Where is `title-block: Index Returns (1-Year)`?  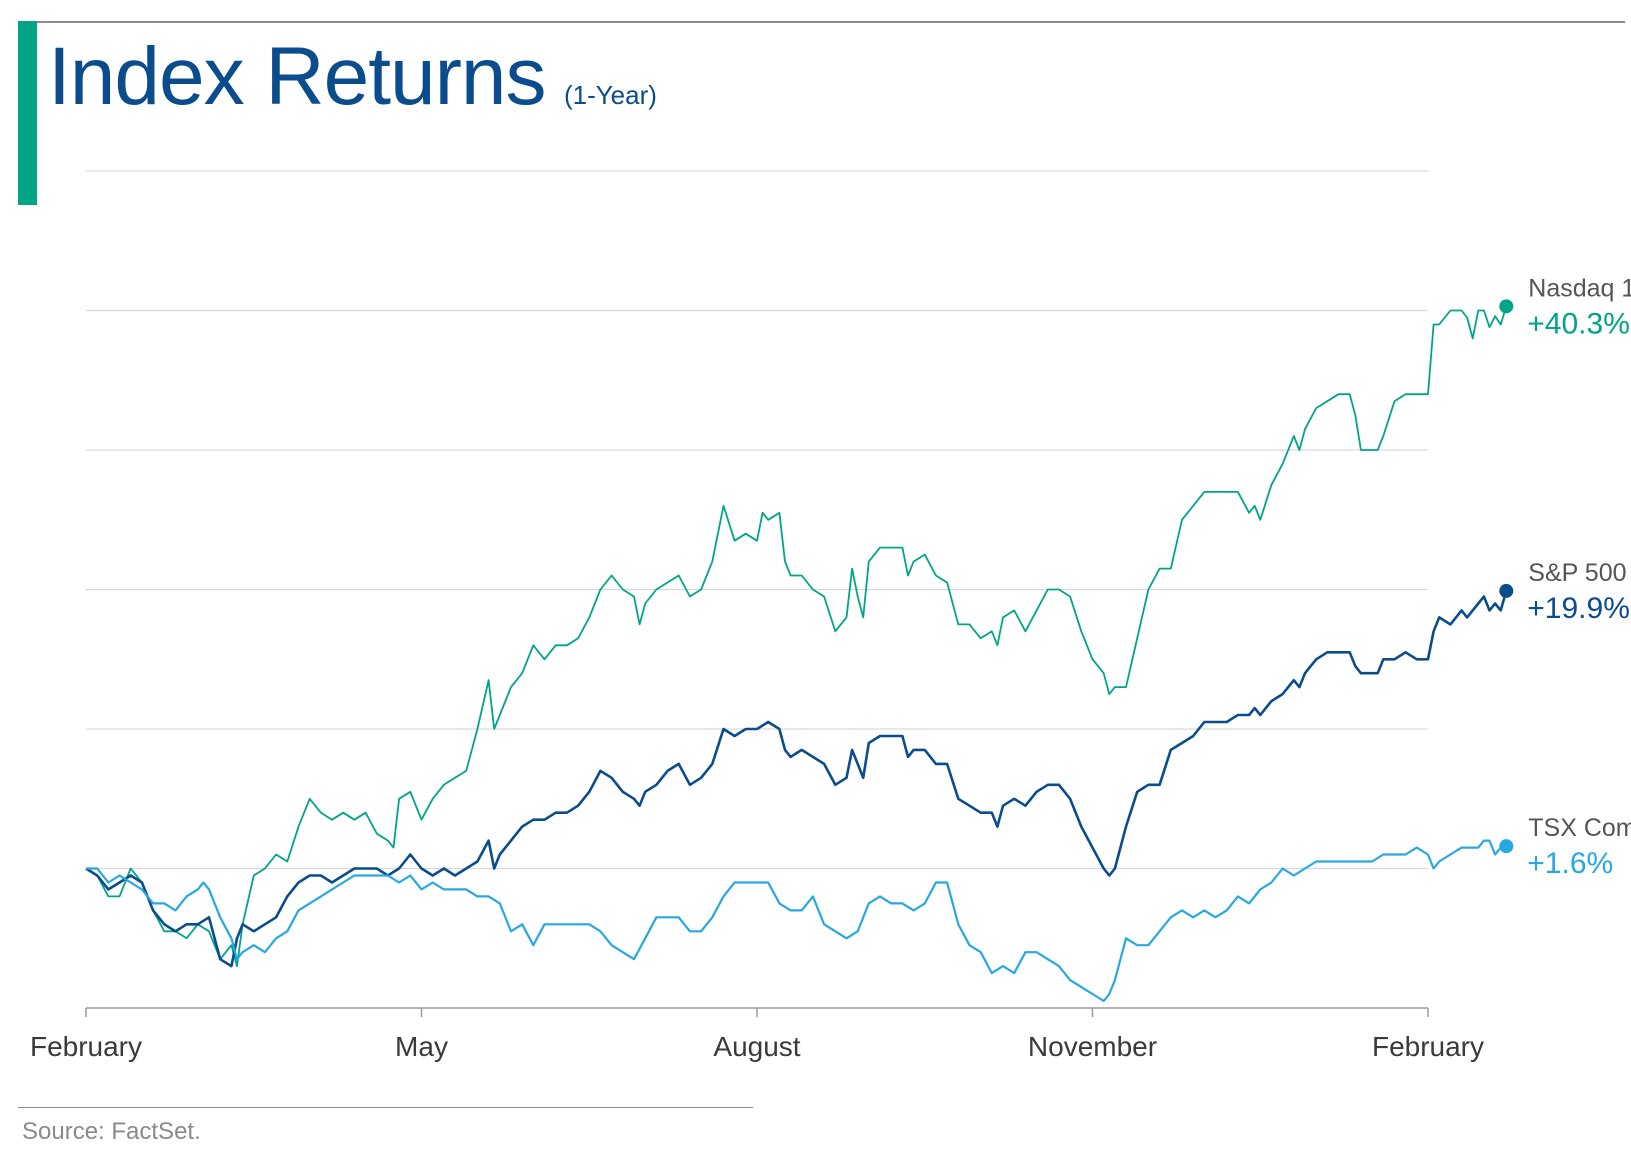
title-block: Index Returns (1-Year) is located at coordinates (352, 77).